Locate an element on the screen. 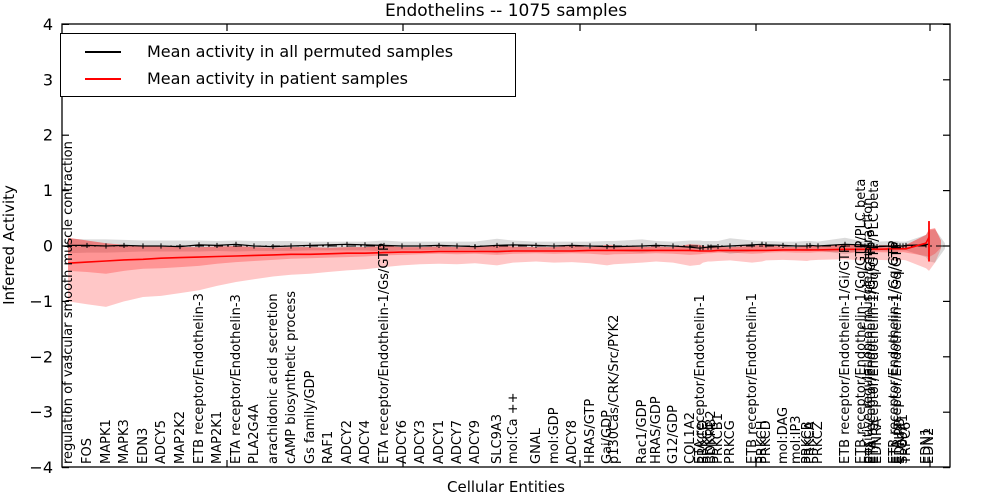  x-entity-label: mol:Ca ++ is located at coordinates (513, 428).